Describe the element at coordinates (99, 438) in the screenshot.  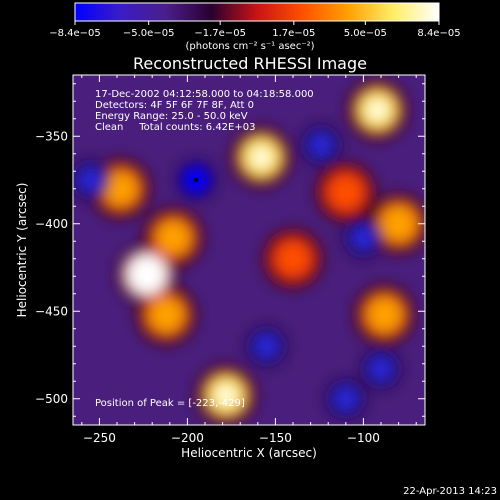
I see `x-tick-label: −250` at that location.